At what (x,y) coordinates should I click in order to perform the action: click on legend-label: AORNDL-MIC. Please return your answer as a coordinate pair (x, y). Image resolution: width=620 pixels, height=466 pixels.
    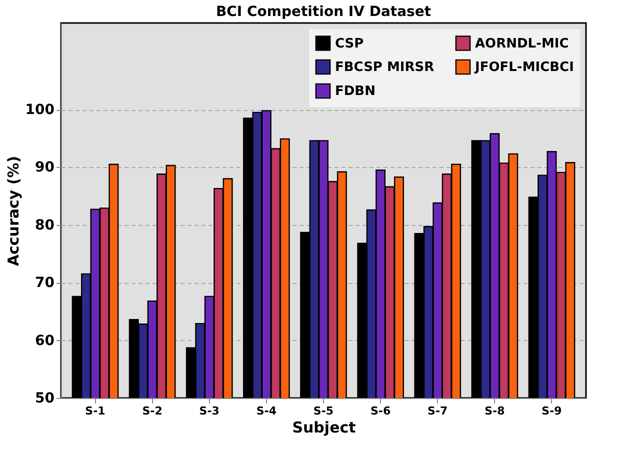
    Looking at the image, I should click on (522, 44).